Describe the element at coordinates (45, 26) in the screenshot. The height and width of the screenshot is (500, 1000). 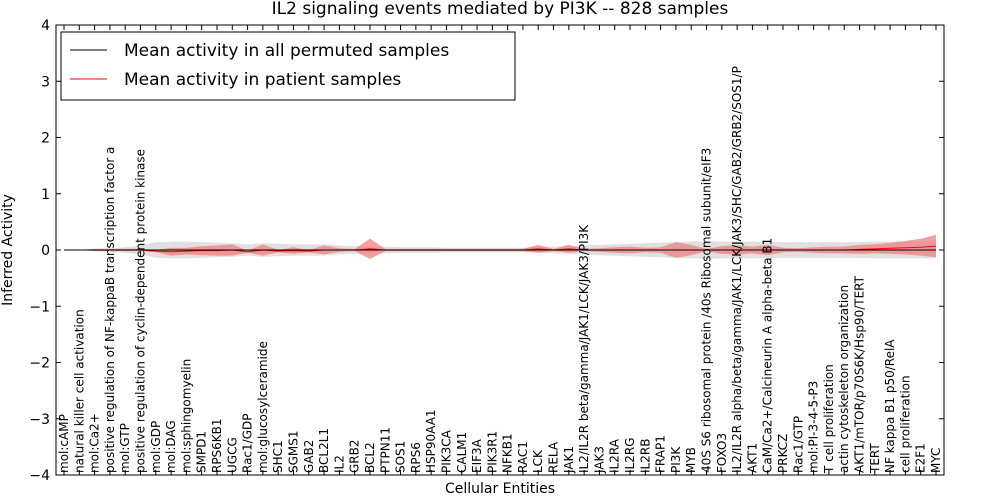
I see `y-tick-label: 4` at that location.